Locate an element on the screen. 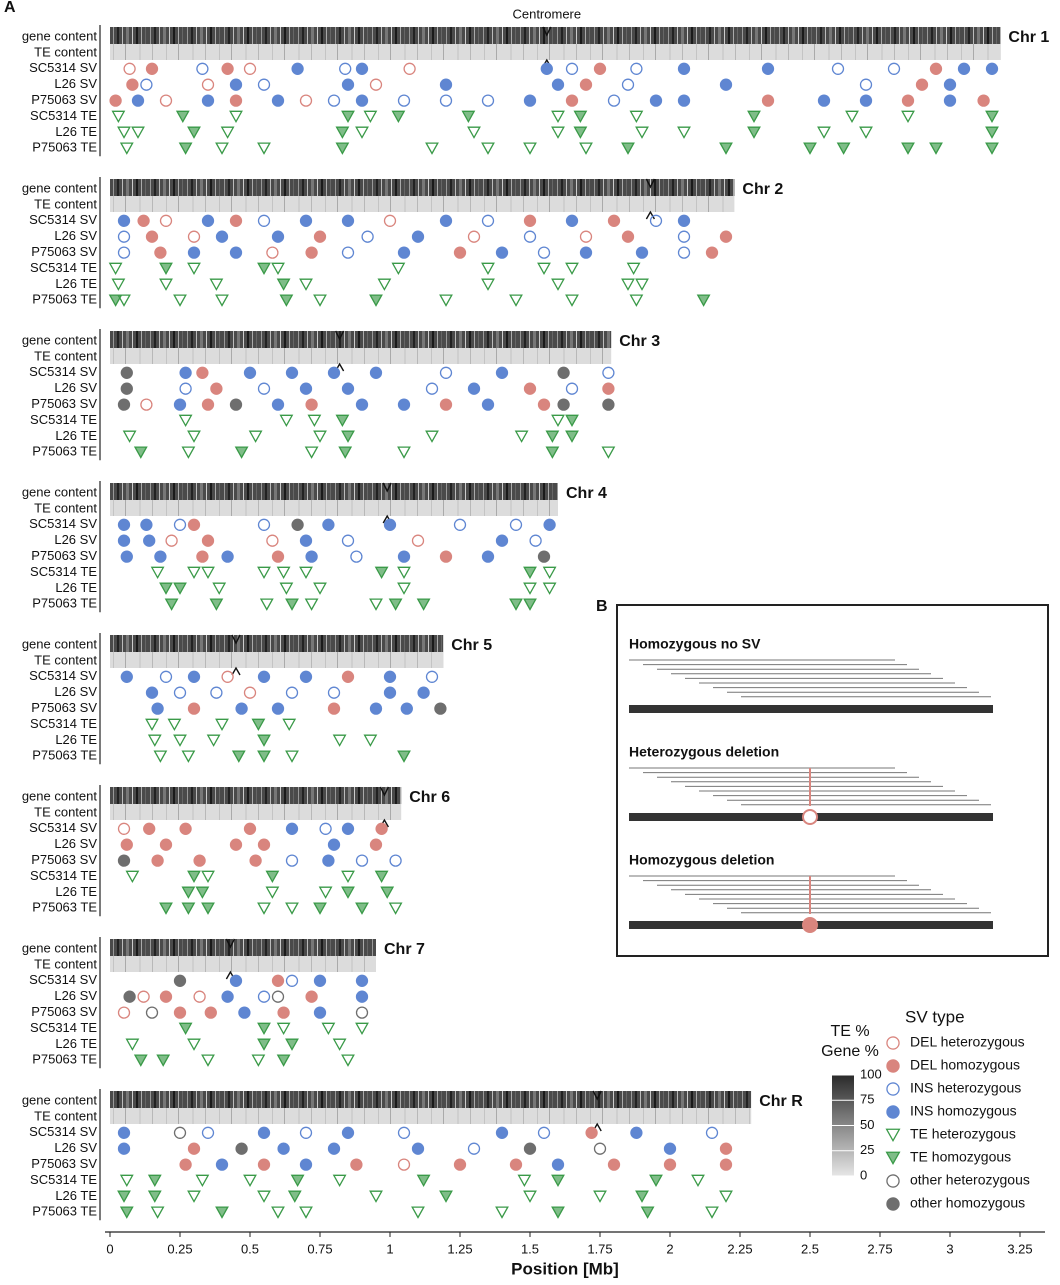 This screenshot has height=1285, width=1060. chromosome-name: Chr 5 is located at coordinates (471, 645).